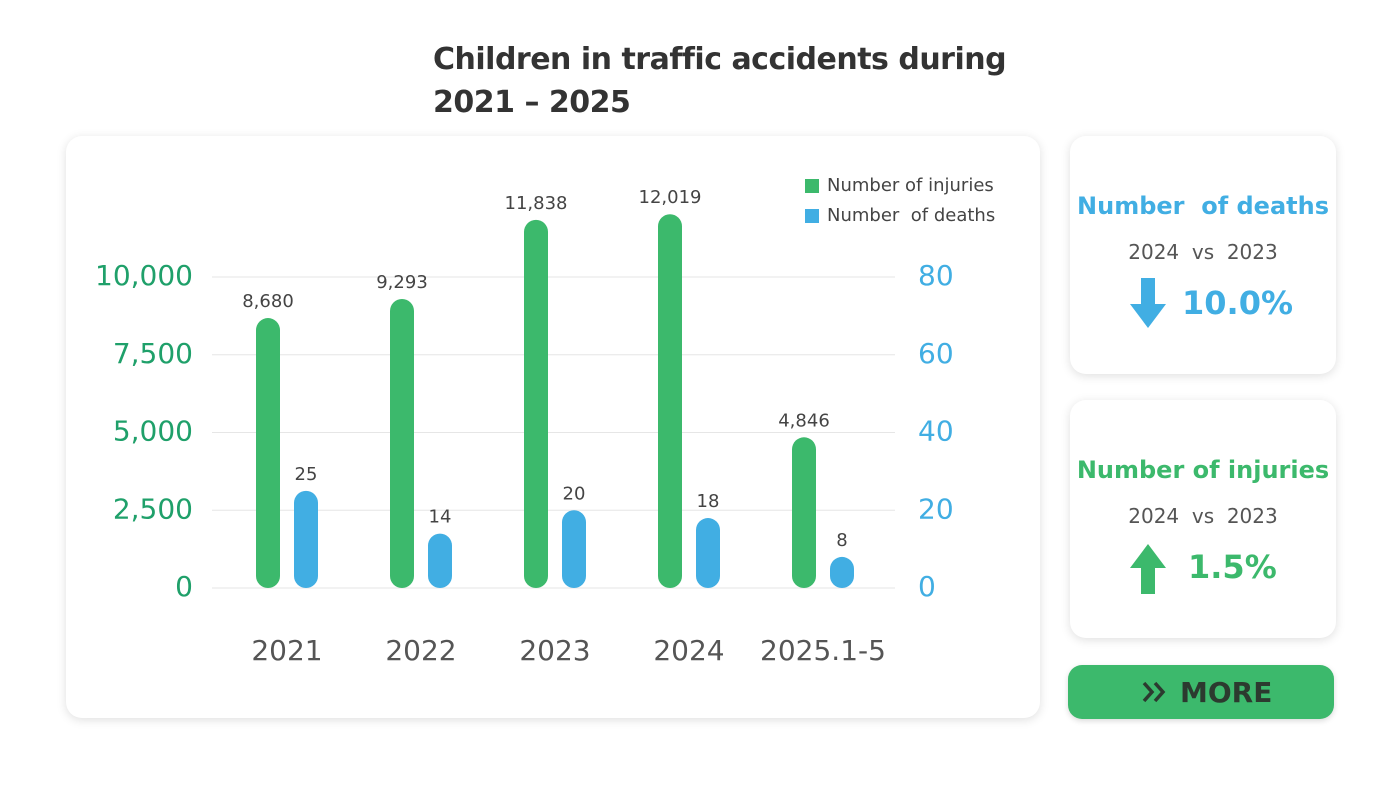  I want to click on y2-tick-label: 0, so click(927, 586).